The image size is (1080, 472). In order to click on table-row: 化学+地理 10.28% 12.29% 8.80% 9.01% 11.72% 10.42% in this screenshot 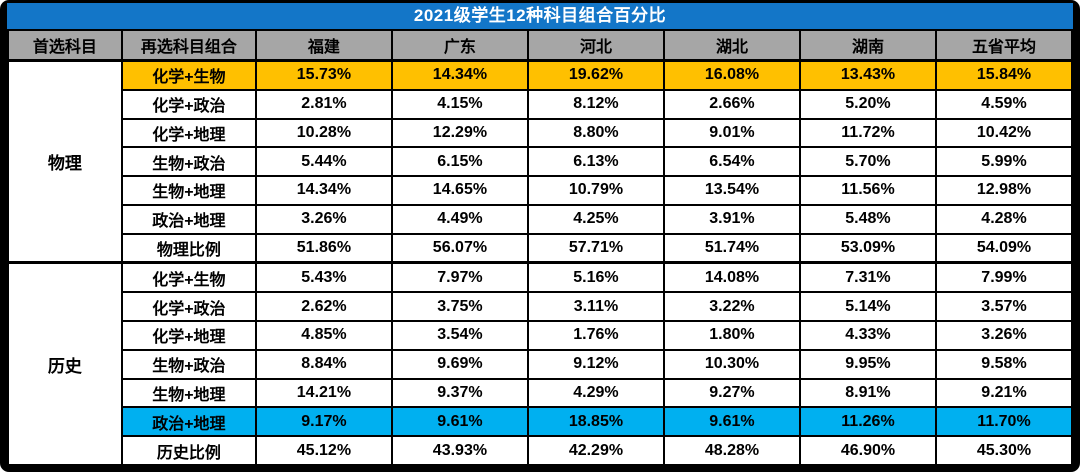, I will do `click(541, 133)`.